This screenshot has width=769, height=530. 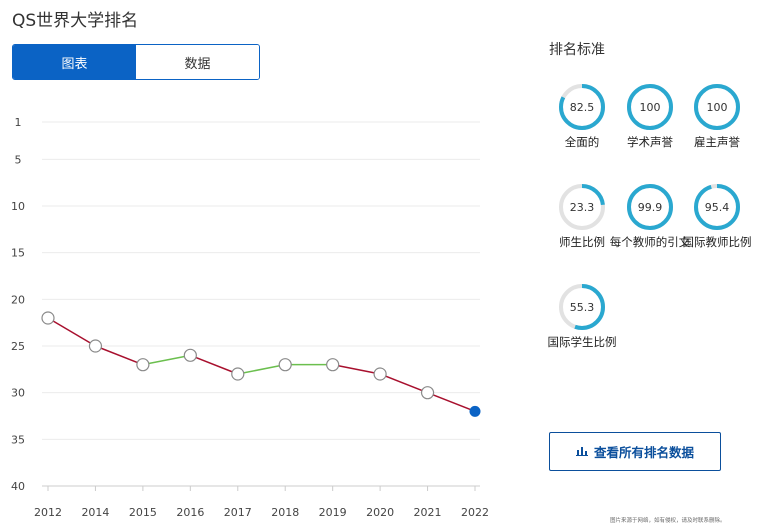 I want to click on x-tick-label: 2022, so click(x=475, y=512).